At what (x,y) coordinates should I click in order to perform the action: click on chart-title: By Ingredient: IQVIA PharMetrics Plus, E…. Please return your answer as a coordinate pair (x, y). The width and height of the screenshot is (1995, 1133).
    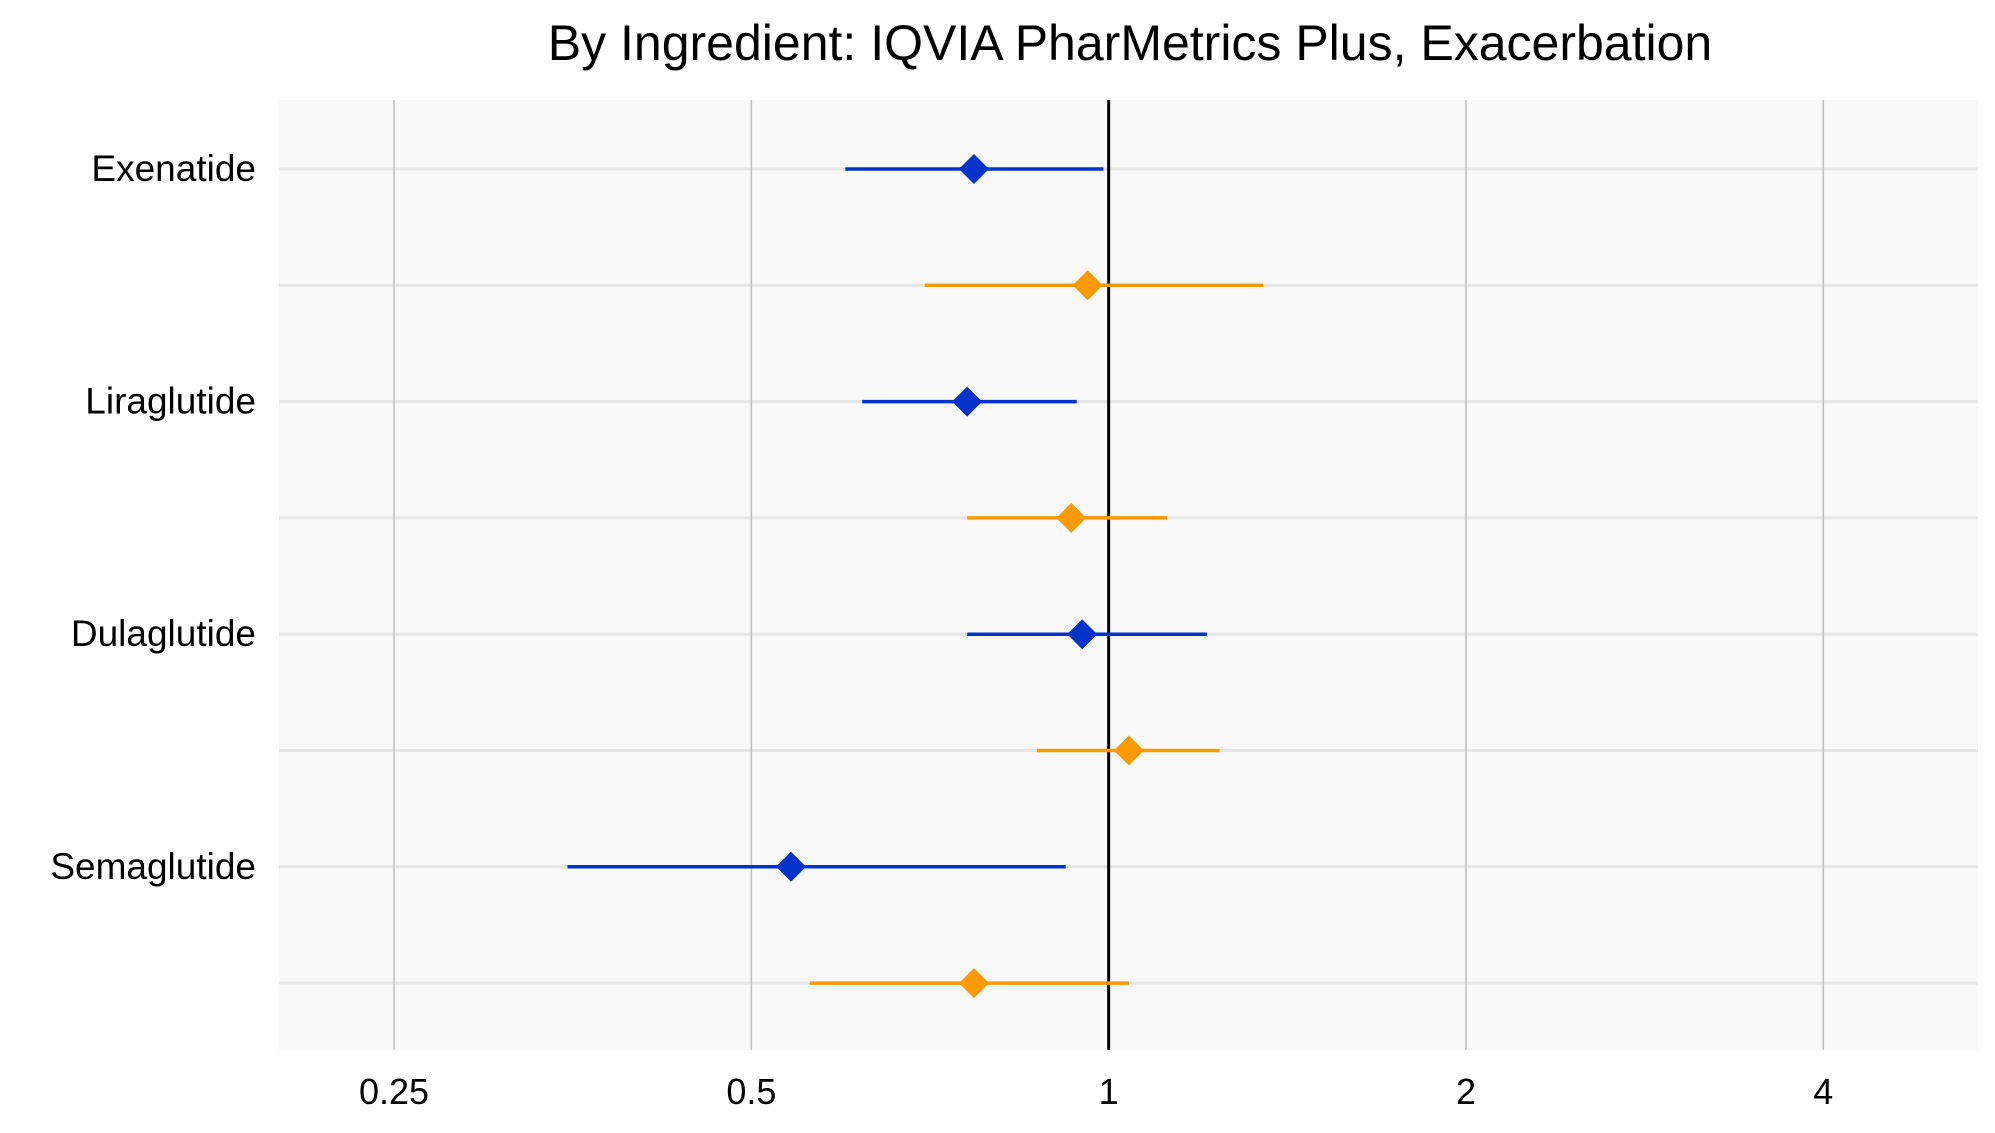
    Looking at the image, I should click on (1130, 43).